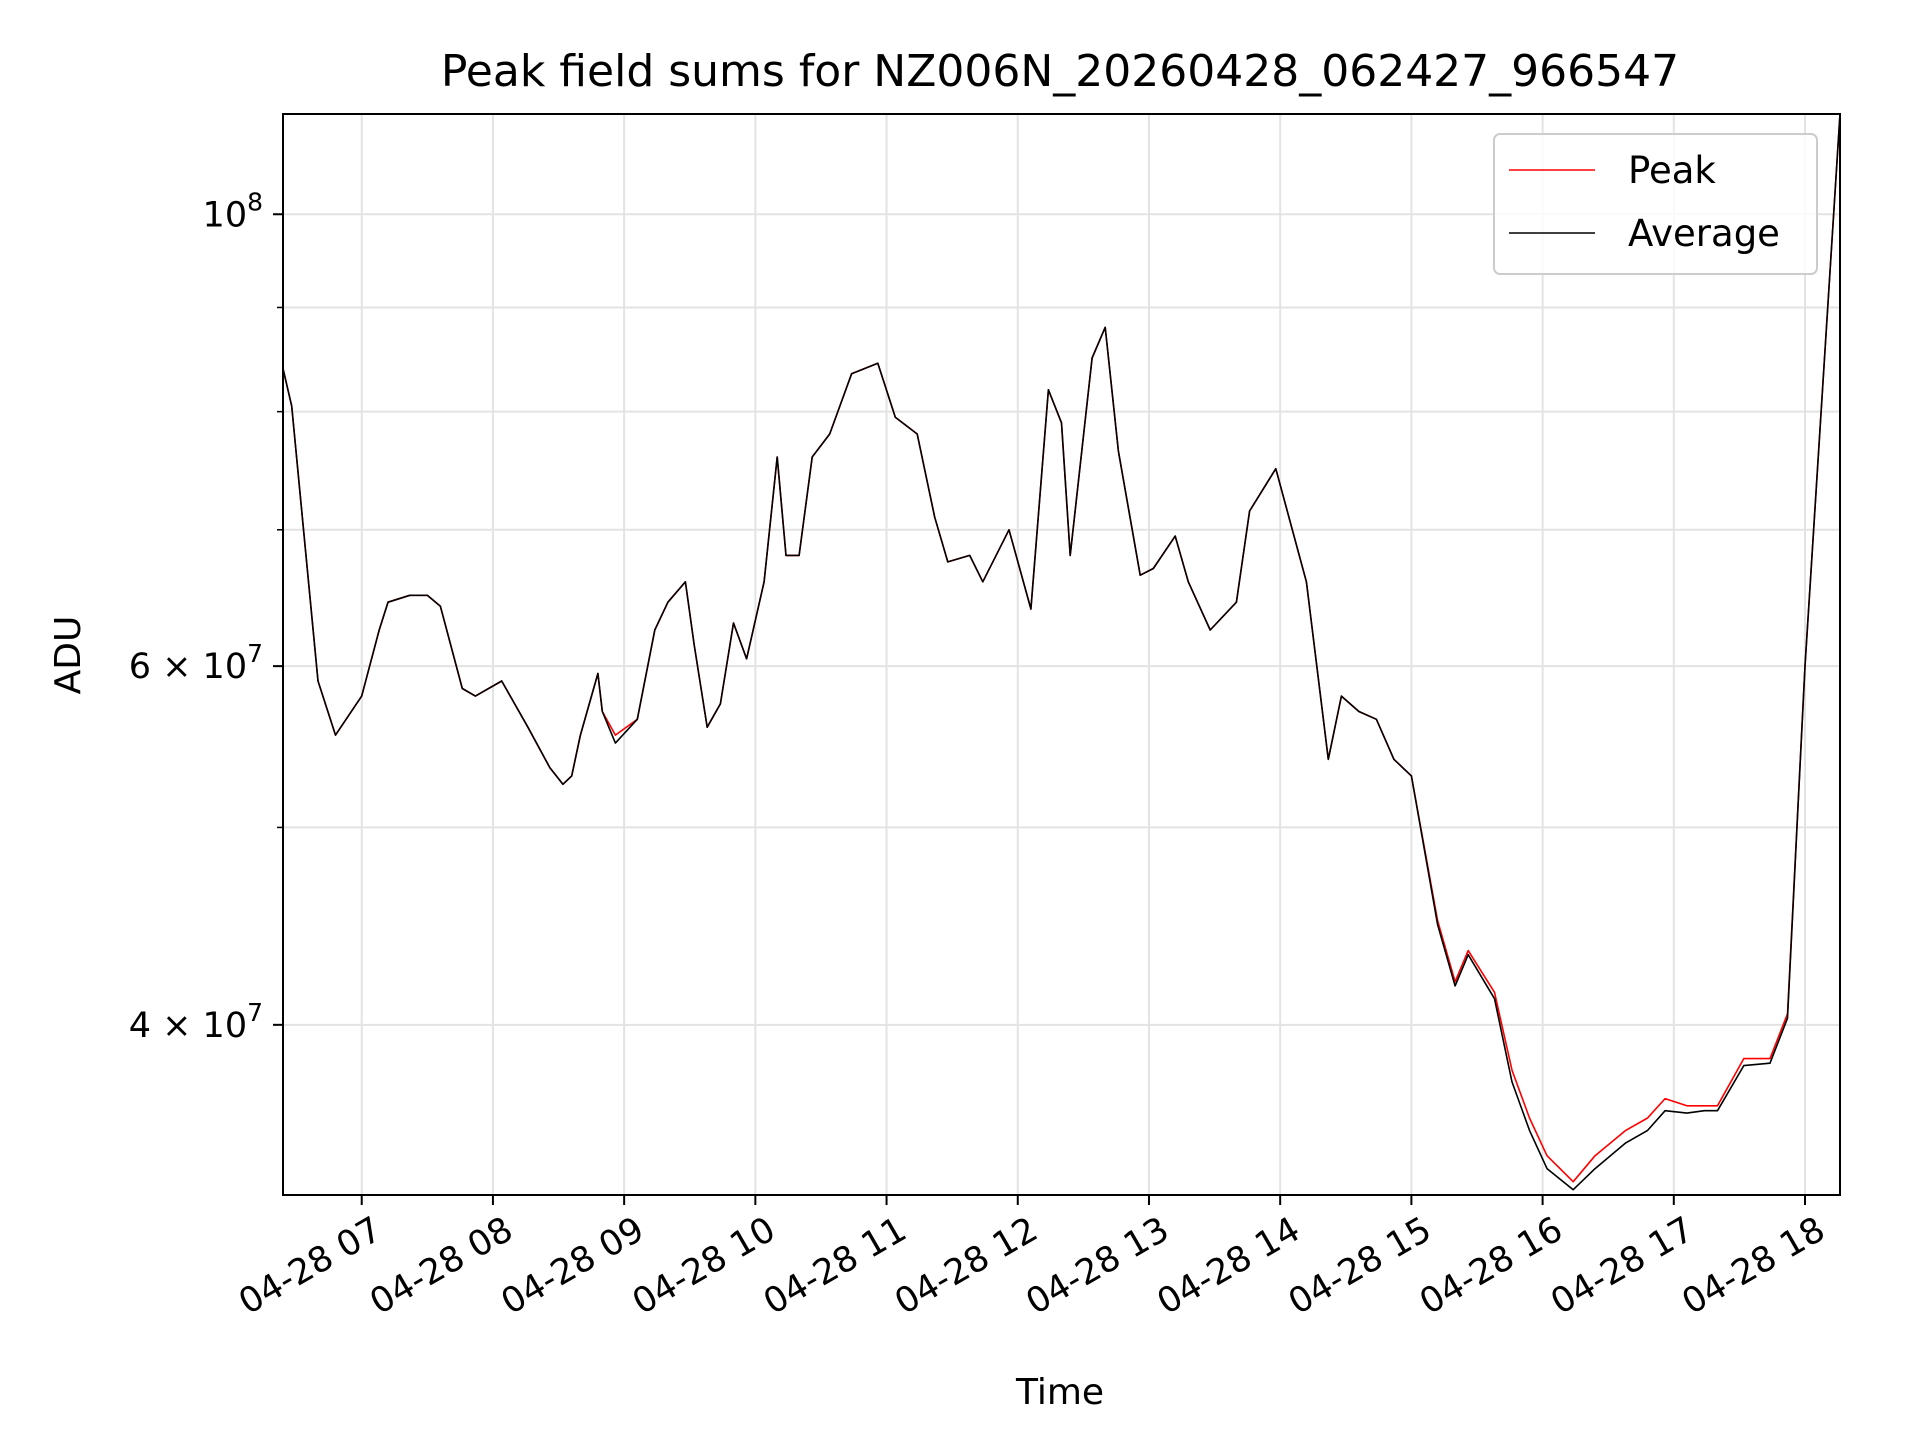 The height and width of the screenshot is (1440, 1920). I want to click on y-axis-ticks: 4 × 107 6 × 107 108, so click(206, 616).